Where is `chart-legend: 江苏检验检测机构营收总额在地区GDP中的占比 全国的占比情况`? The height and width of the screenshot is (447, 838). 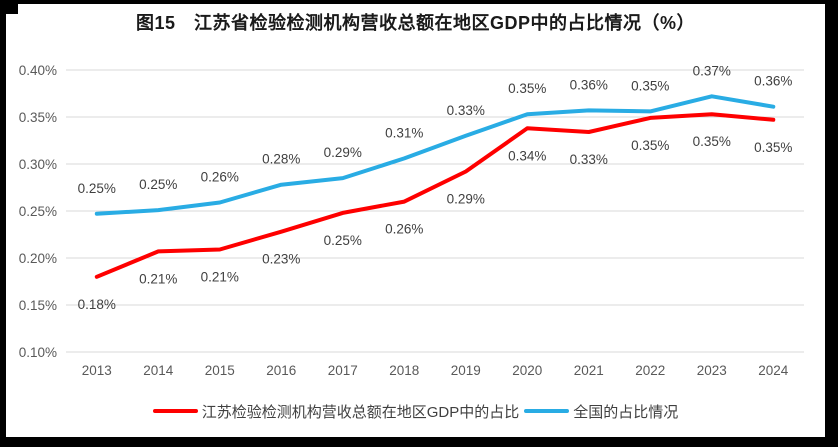
chart-legend: 江苏检验检测机构营收总额在地区GDP中的占比 全国的占比情况 is located at coordinates (415, 411).